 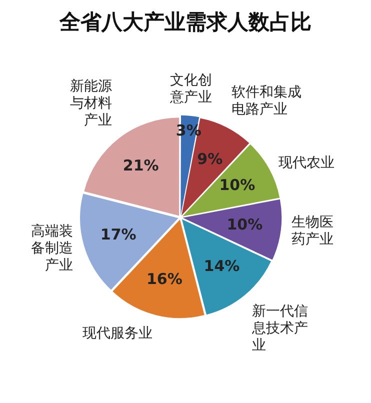 What do you see at coordinates (279, 328) in the screenshot?
I see `slice-label: 新一代信息技术产业` at bounding box center [279, 328].